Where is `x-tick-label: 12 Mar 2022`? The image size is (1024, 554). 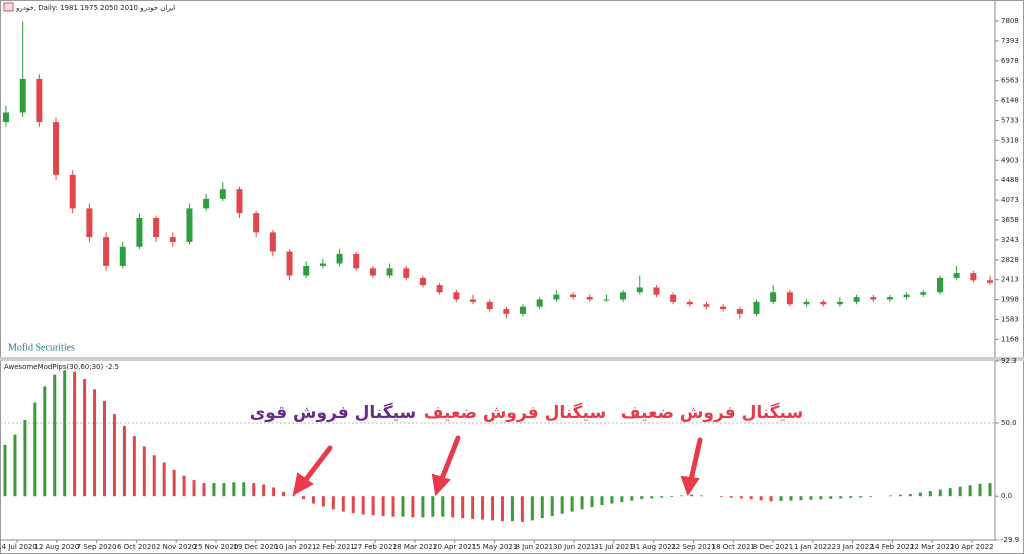
x-tick-label: 12 Mar 2022 is located at coordinates (932, 547).